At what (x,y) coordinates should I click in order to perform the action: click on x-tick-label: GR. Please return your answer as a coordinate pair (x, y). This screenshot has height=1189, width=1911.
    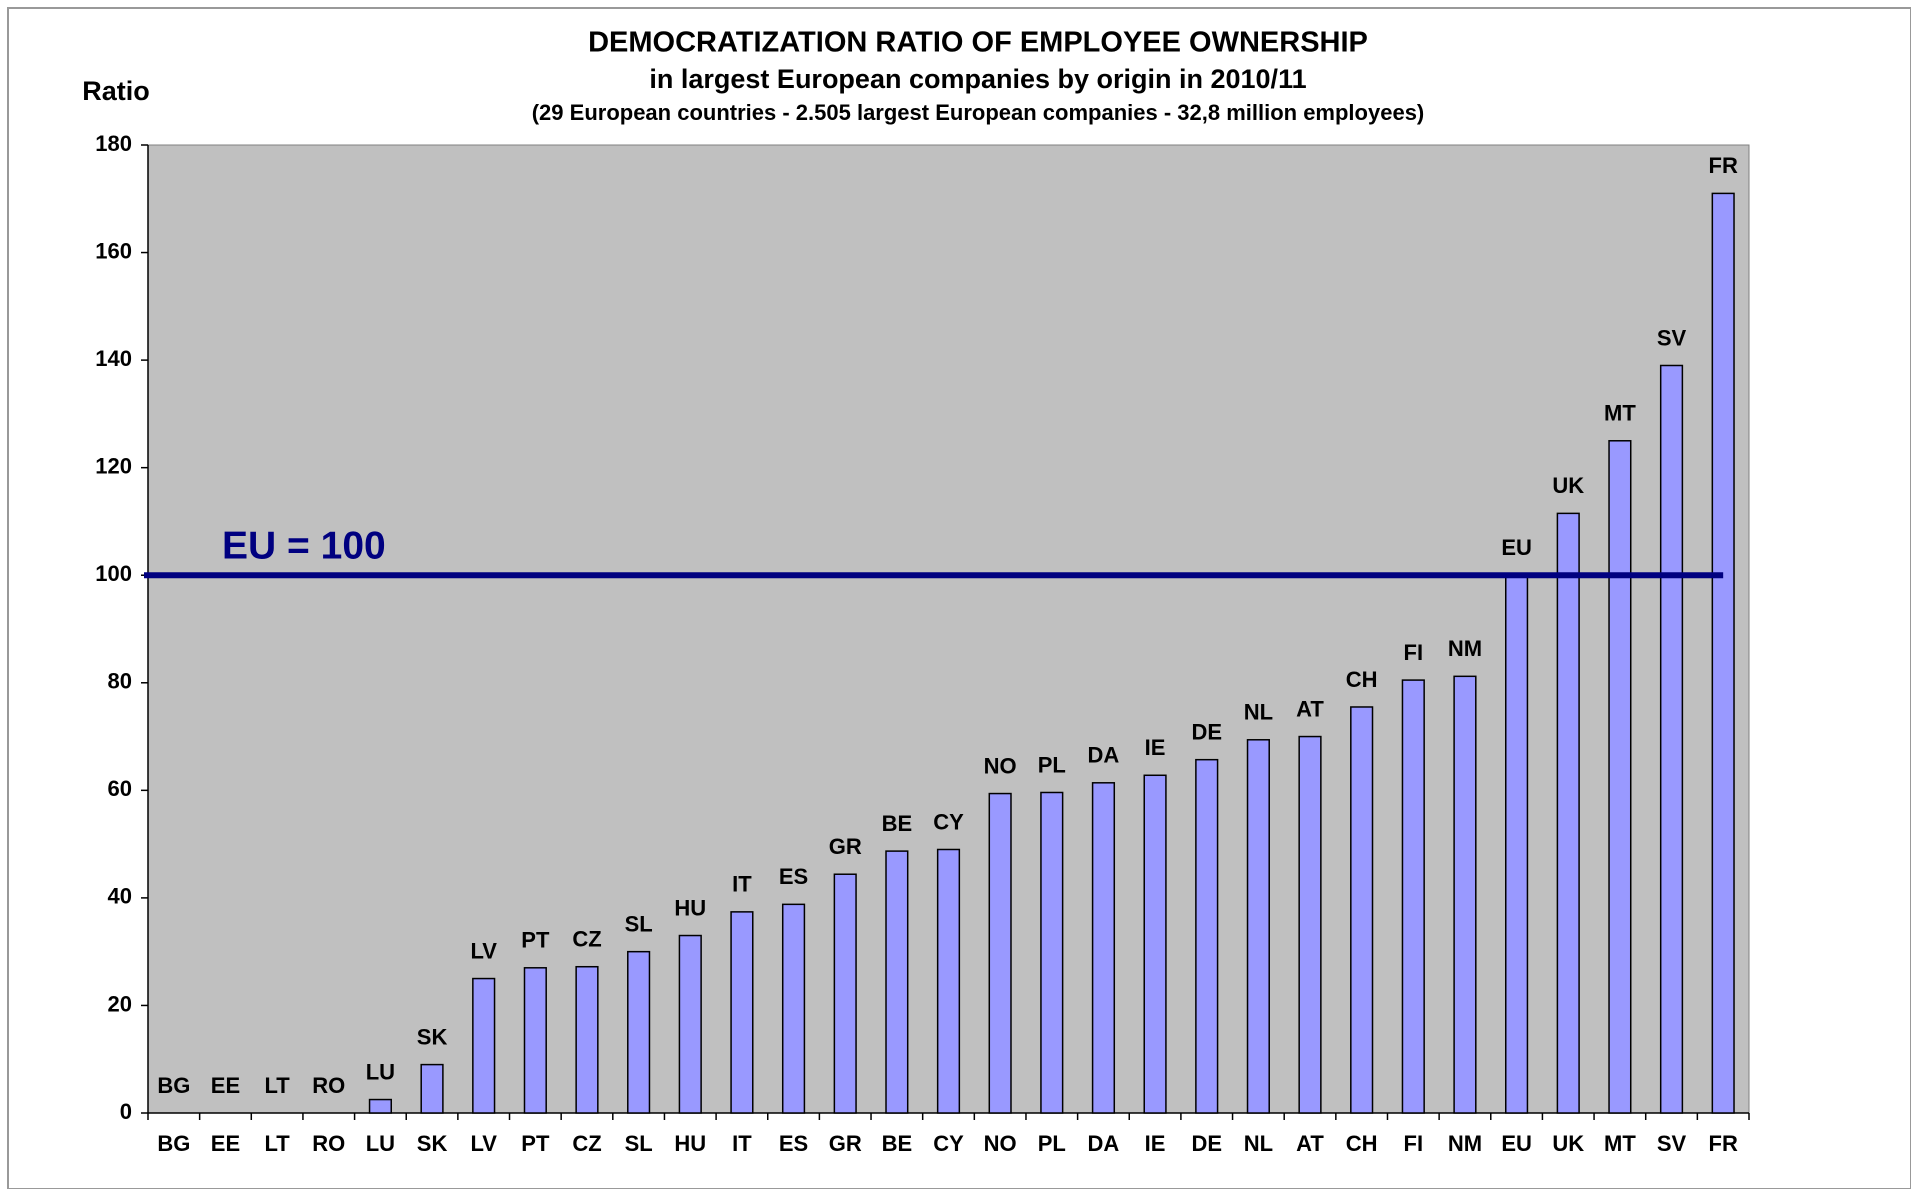
    Looking at the image, I should click on (845, 1143).